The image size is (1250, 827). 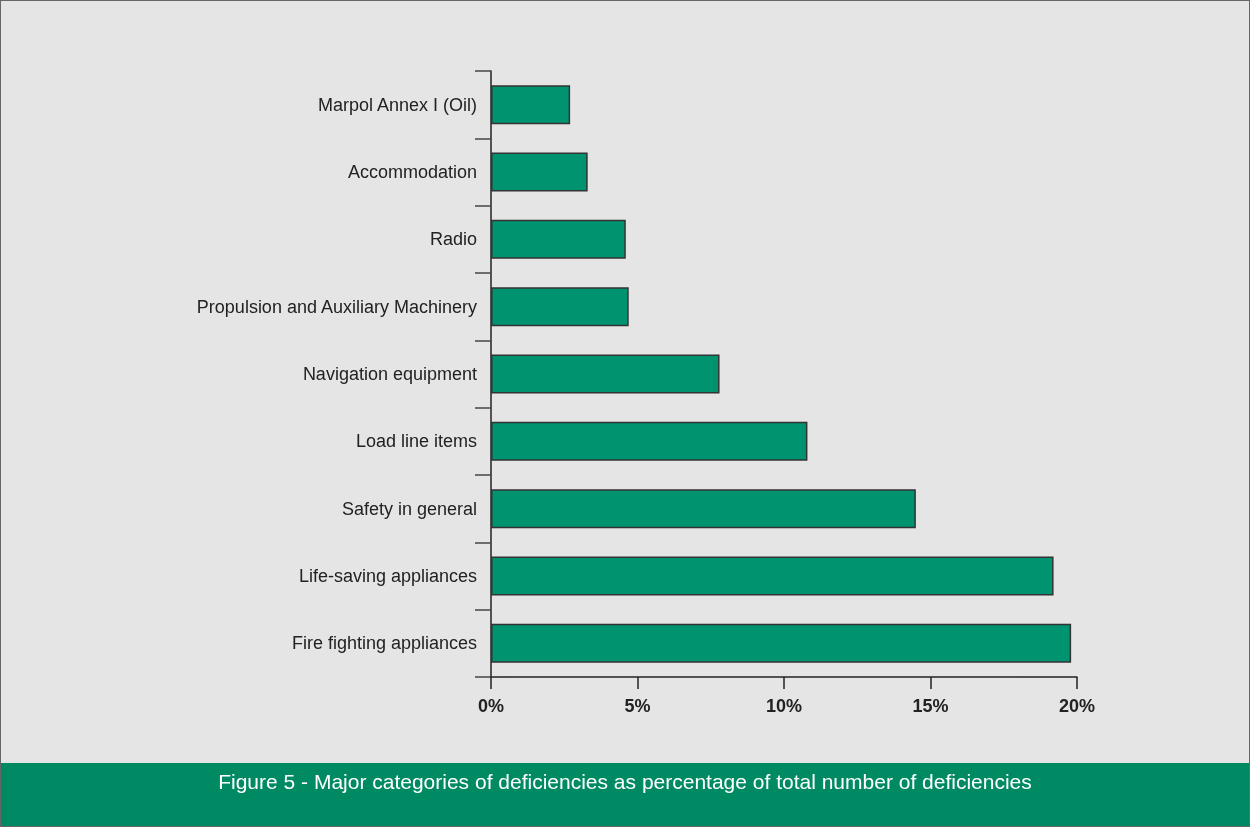 What do you see at coordinates (384, 643) in the screenshot?
I see `y-tick-label: Fire fighting appliances` at bounding box center [384, 643].